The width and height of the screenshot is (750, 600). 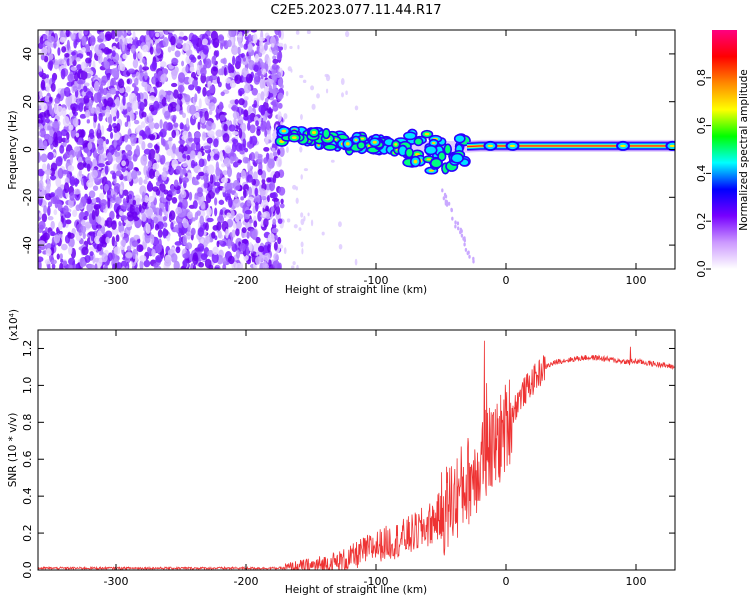 What do you see at coordinates (506, 581) in the screenshot?
I see `snr-x-tick-label: 0` at bounding box center [506, 581].